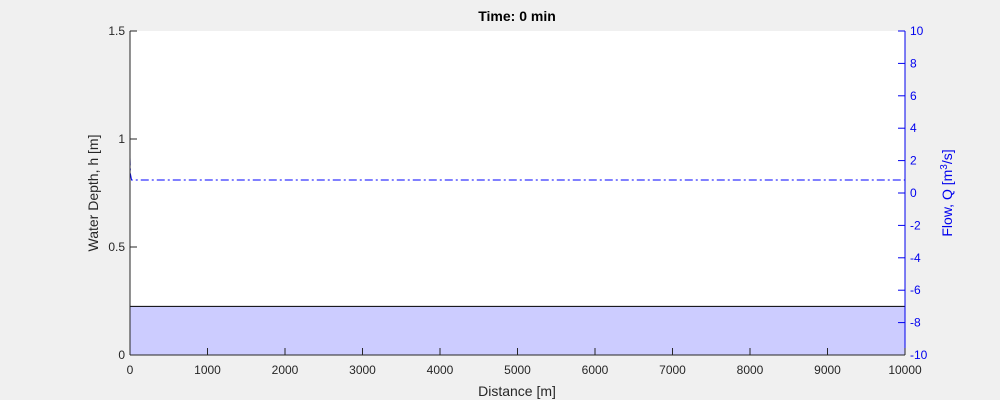 The width and height of the screenshot is (1000, 400). Describe the element at coordinates (130, 370) in the screenshot. I see `x-tick-label: 0` at that location.